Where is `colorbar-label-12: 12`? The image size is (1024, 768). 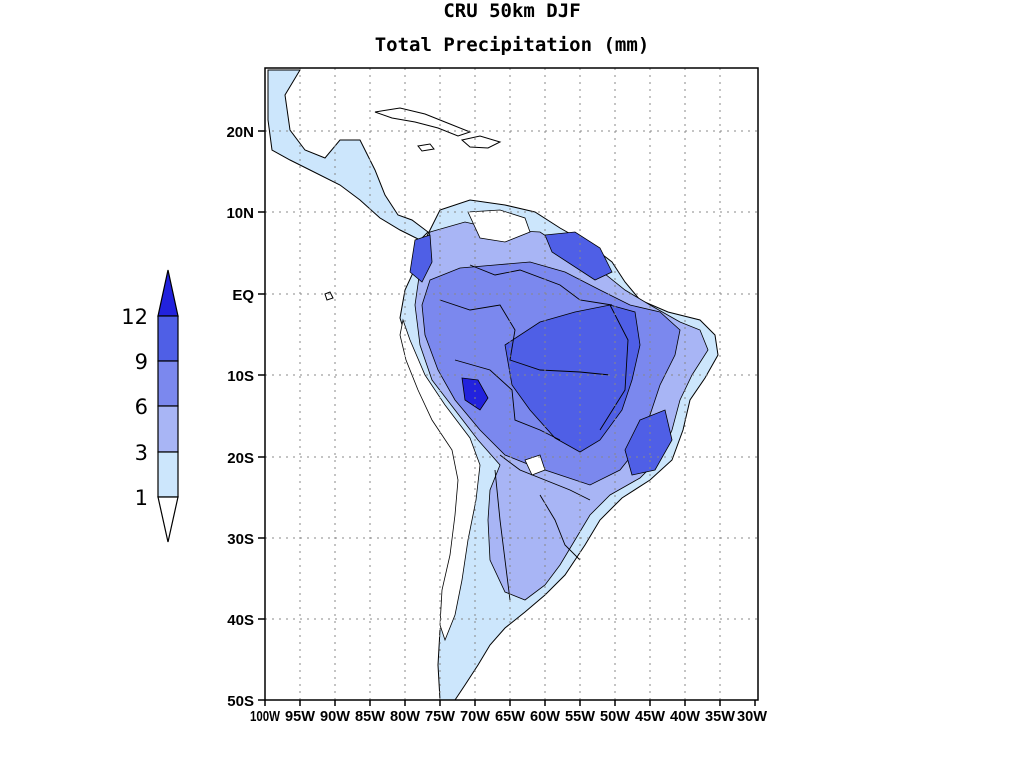 colorbar-label-12: 12 is located at coordinates (134, 317).